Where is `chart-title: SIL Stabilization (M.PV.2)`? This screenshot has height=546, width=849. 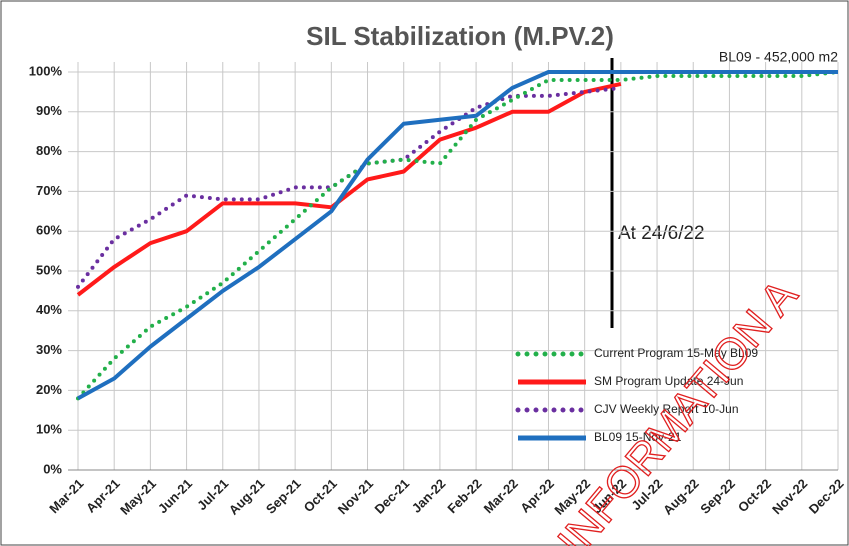
chart-title: SIL Stabilization (M.PV.2) is located at coordinates (460, 36).